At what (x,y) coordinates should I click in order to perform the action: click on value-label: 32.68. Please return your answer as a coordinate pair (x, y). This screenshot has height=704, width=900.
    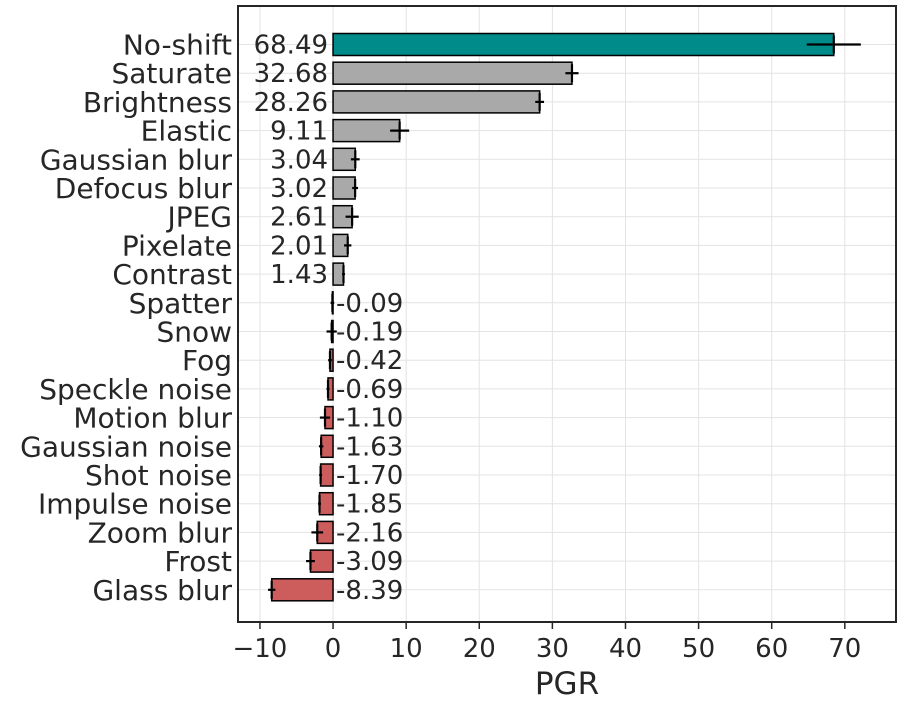
    Looking at the image, I should click on (291, 74).